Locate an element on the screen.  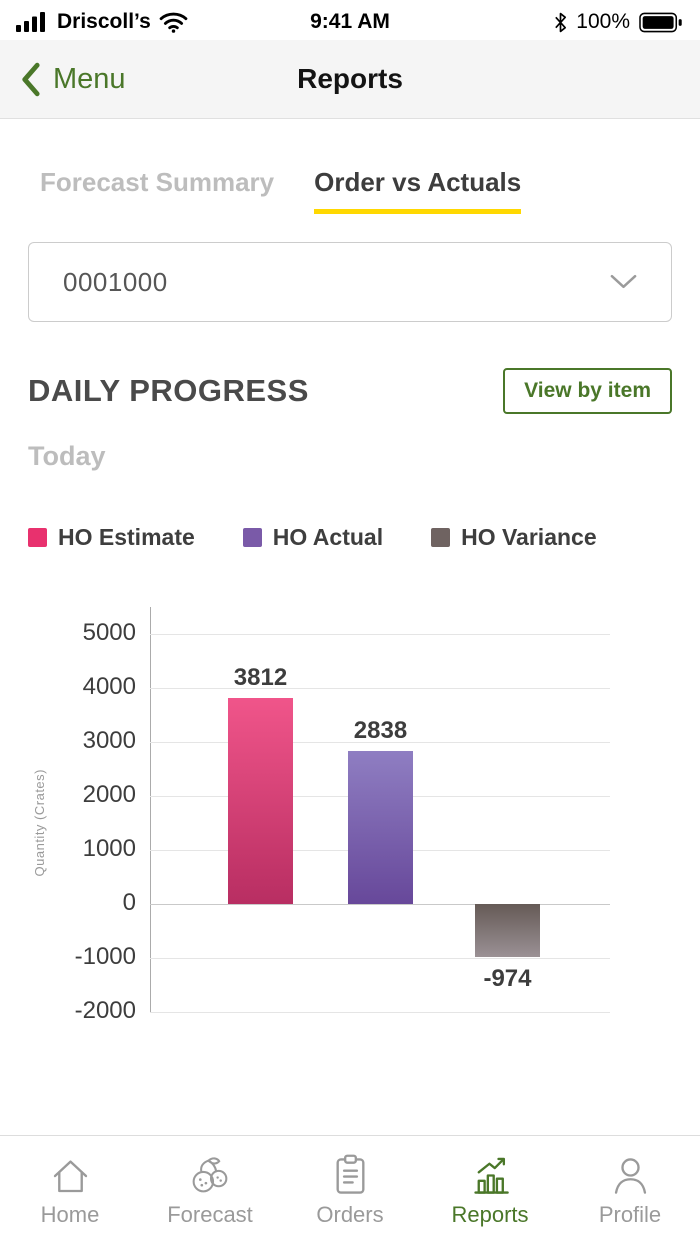
back-button: Menu is located at coordinates (63, 79).